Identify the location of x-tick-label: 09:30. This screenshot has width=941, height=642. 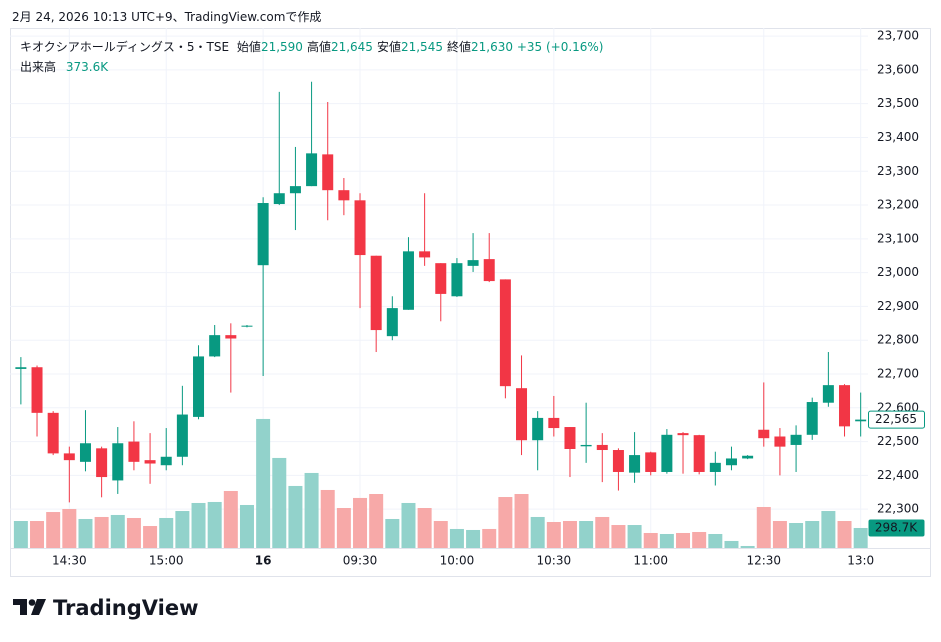
(360, 561).